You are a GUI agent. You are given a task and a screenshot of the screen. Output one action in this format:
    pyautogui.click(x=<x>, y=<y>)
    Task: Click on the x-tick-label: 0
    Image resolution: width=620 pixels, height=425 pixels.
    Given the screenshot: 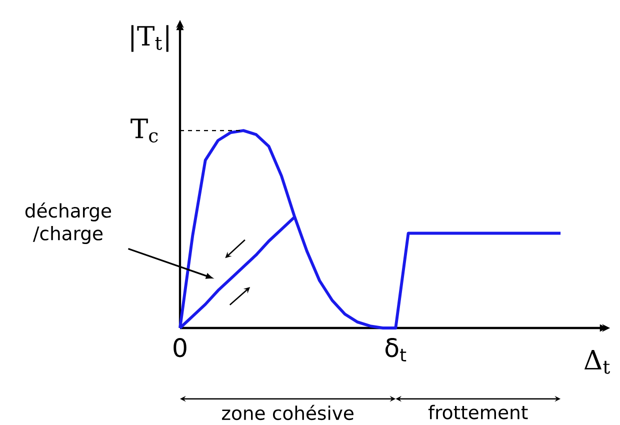 What is the action you would take?
    pyautogui.click(x=180, y=348)
    